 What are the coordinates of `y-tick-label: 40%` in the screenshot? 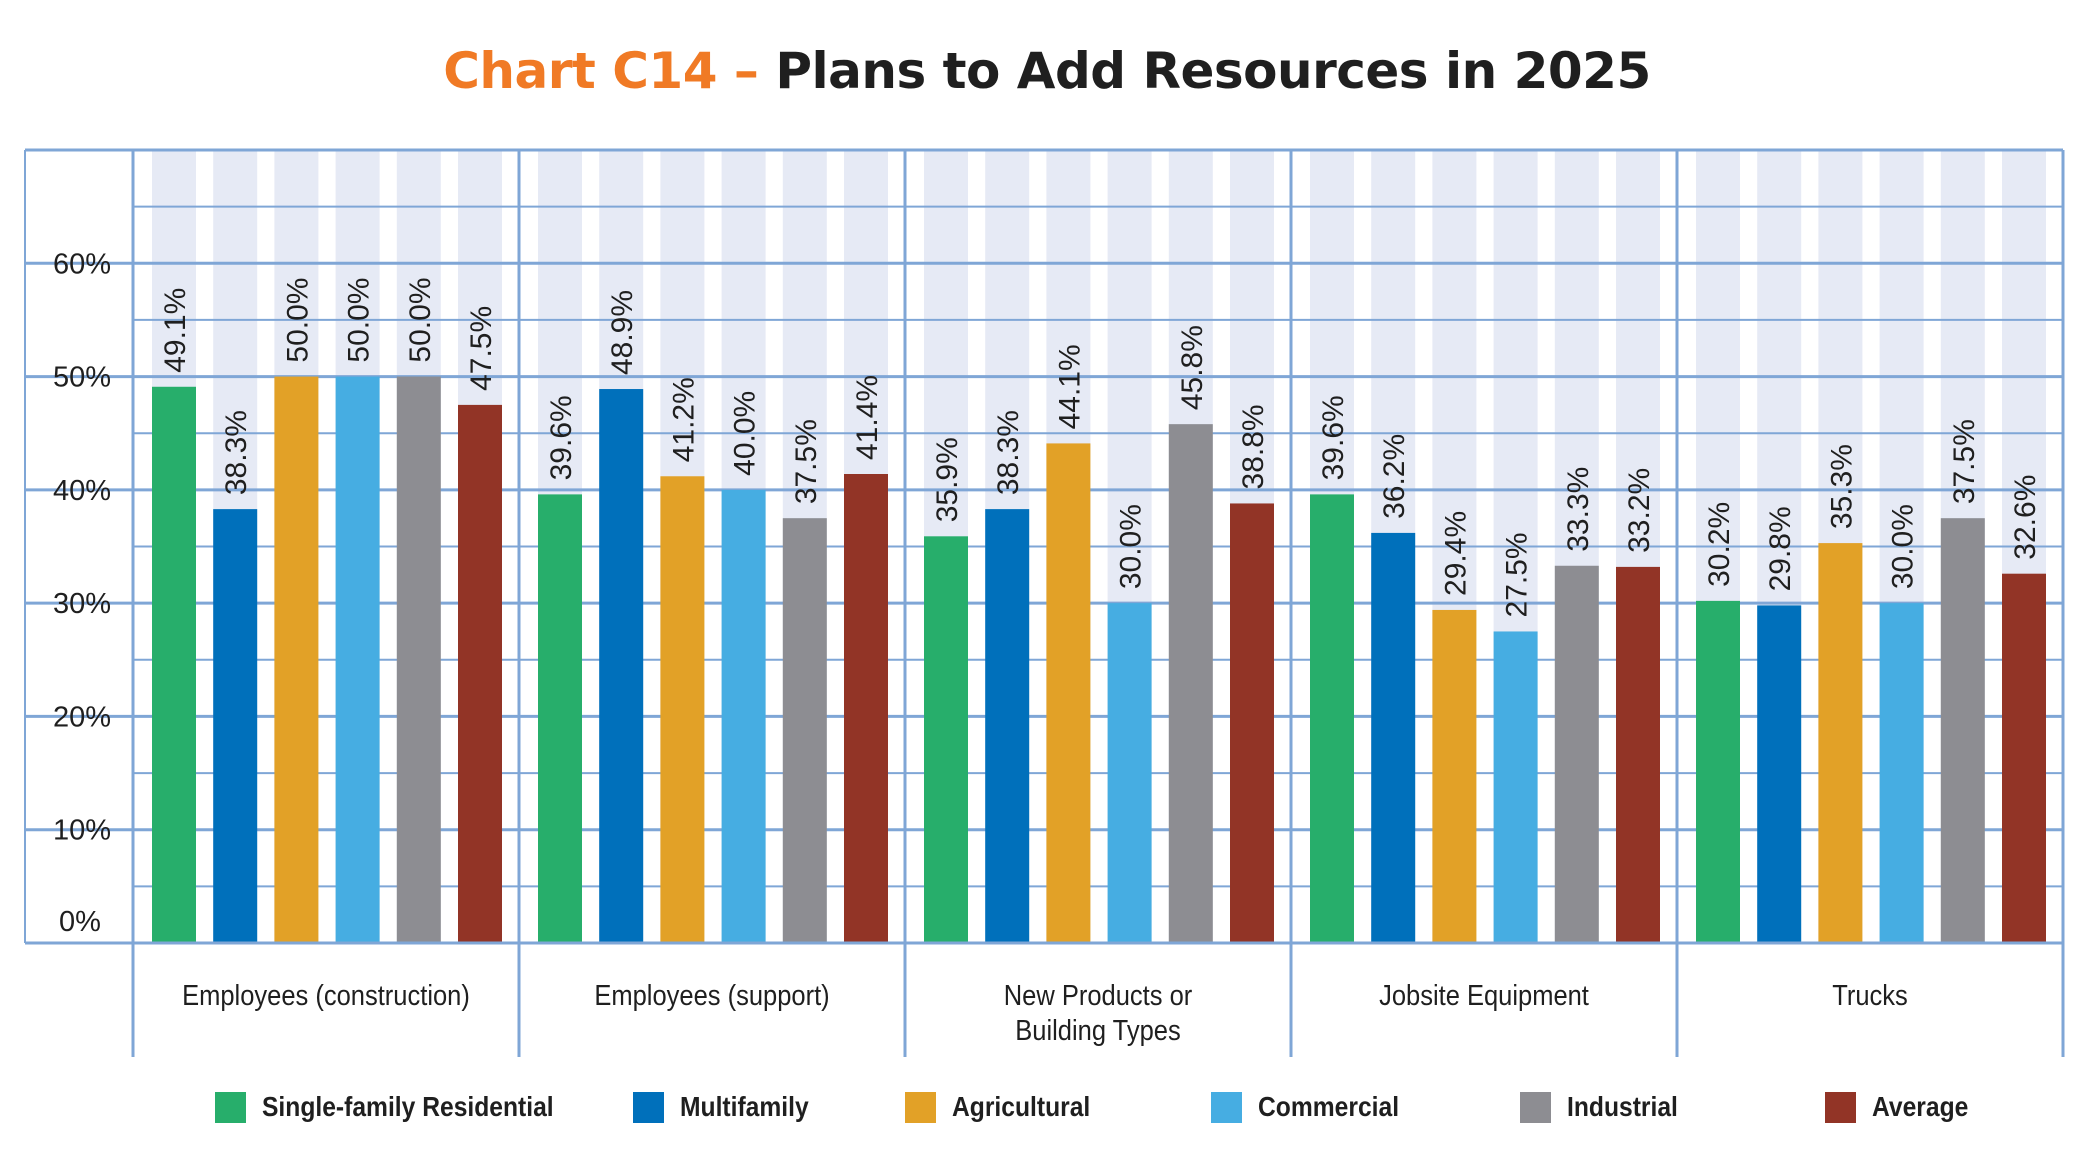 It's located at (82, 491).